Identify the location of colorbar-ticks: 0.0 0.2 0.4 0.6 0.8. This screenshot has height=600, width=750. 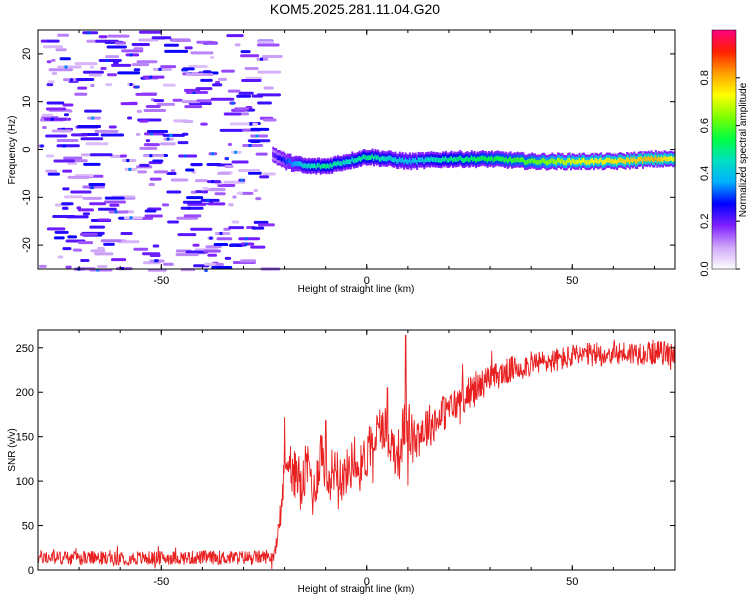
(719, 153).